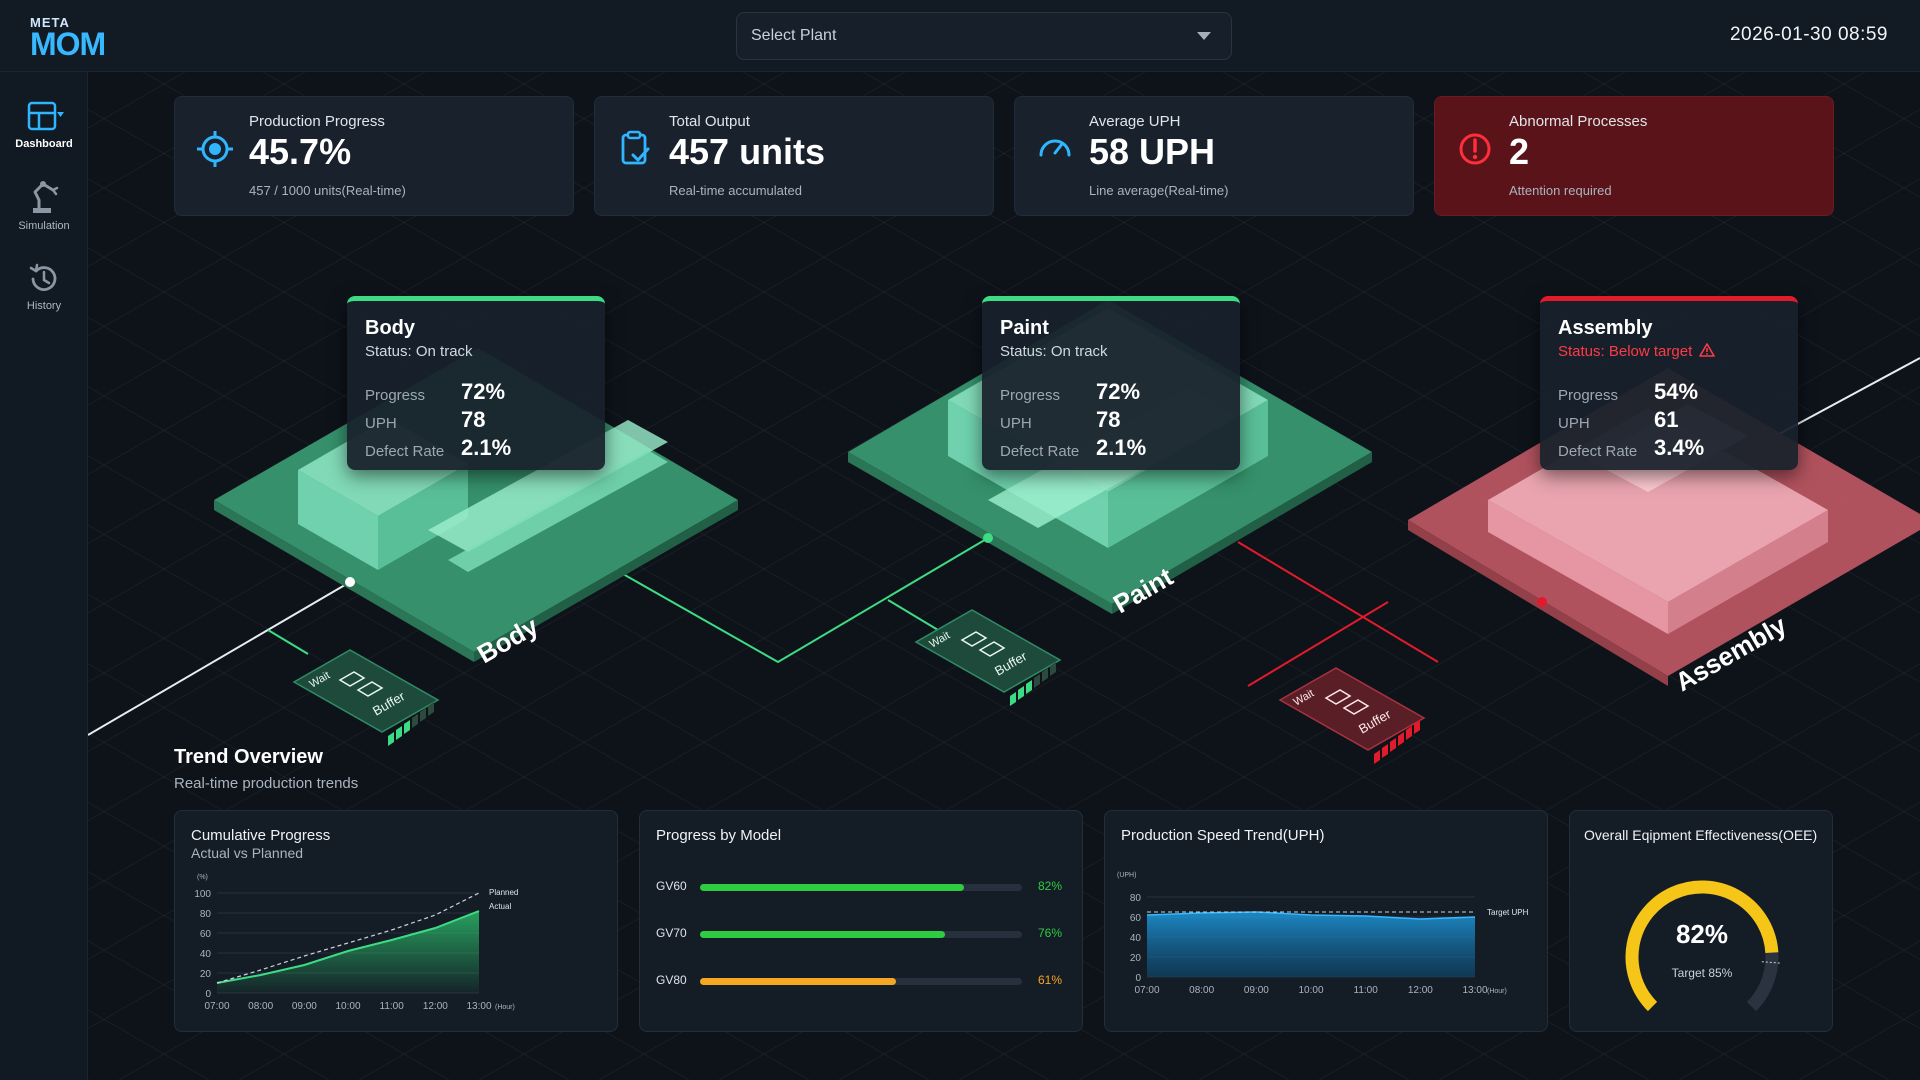 The width and height of the screenshot is (1920, 1080). Describe the element at coordinates (288, 642) in the screenshot. I see `flow-line-body-buffer` at that location.